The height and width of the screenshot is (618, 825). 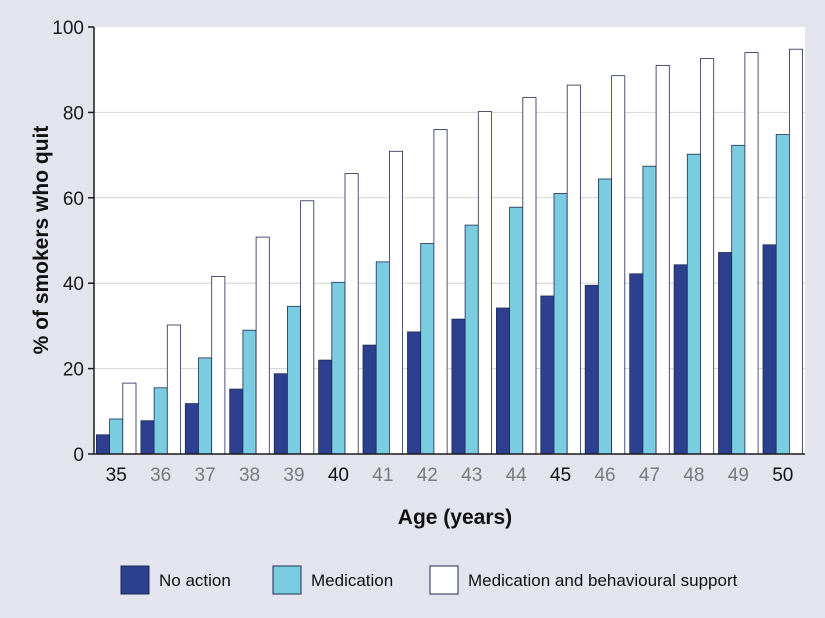 What do you see at coordinates (560, 475) in the screenshot?
I see `x-tick-label: 45` at bounding box center [560, 475].